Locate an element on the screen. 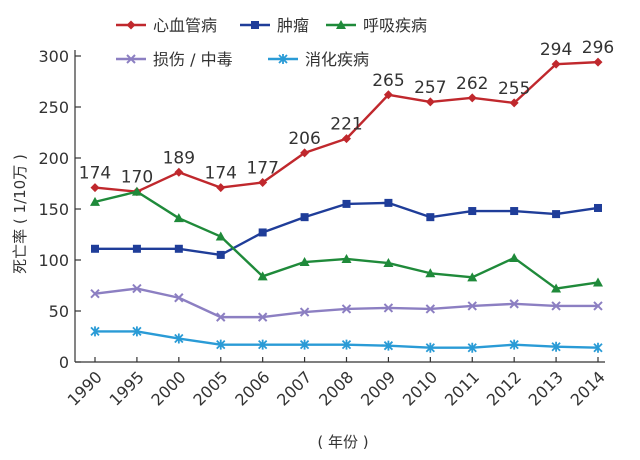  legend-item: 消化疾病 is located at coordinates (318, 59).